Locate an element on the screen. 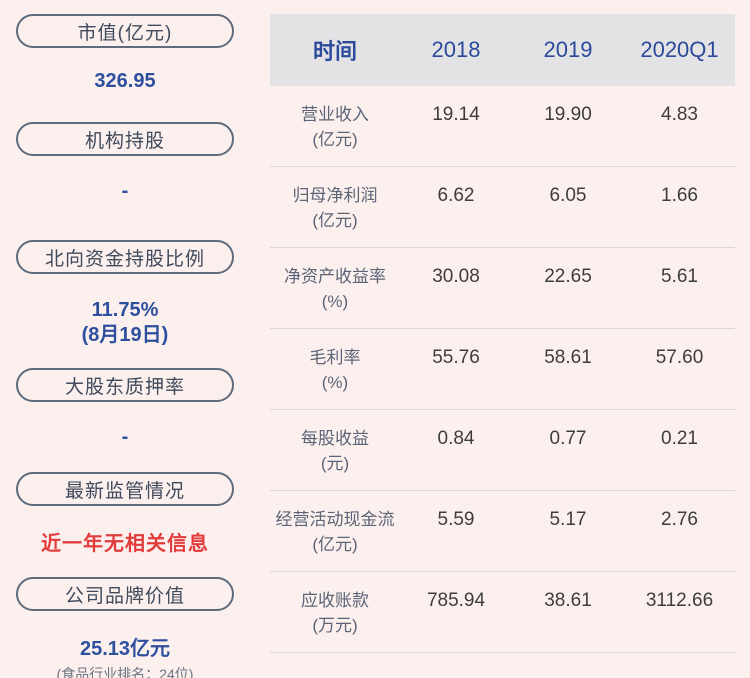 The width and height of the screenshot is (750, 678). sidebar-group-institutional-holdings: 机构持股 - is located at coordinates (125, 163).